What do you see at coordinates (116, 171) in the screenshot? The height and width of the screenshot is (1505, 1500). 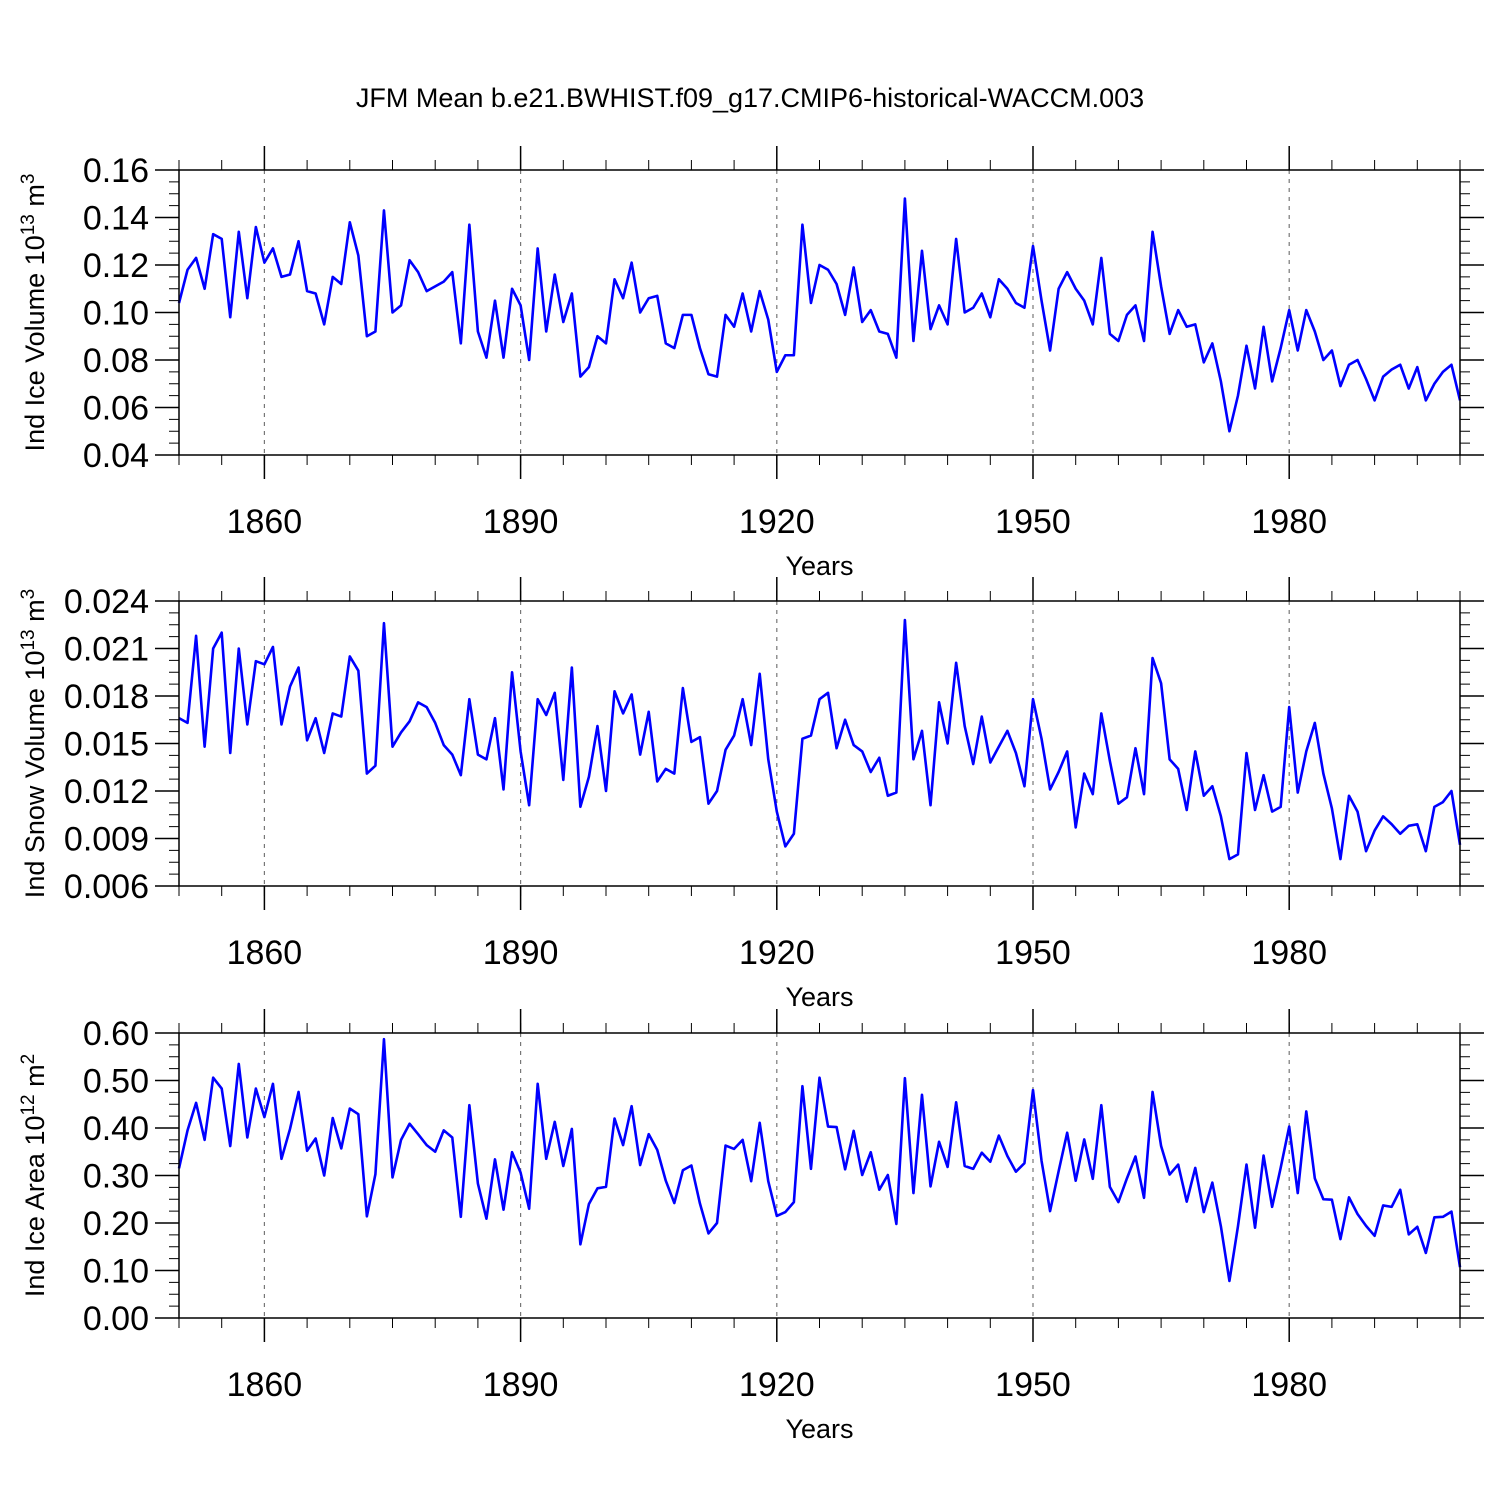 I see `y-tick-label: 0.16` at bounding box center [116, 171].